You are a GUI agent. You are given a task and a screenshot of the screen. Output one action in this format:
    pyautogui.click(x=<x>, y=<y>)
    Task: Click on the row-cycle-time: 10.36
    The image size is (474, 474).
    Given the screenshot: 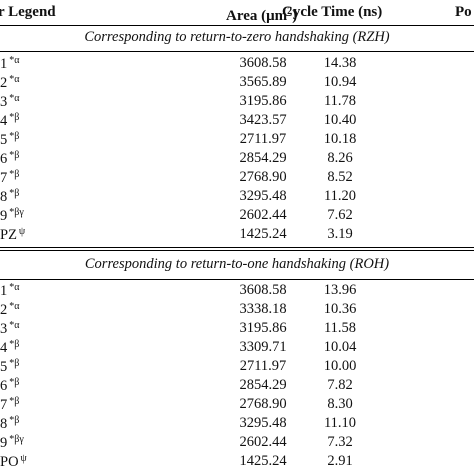 What is the action you would take?
    pyautogui.click(x=340, y=309)
    